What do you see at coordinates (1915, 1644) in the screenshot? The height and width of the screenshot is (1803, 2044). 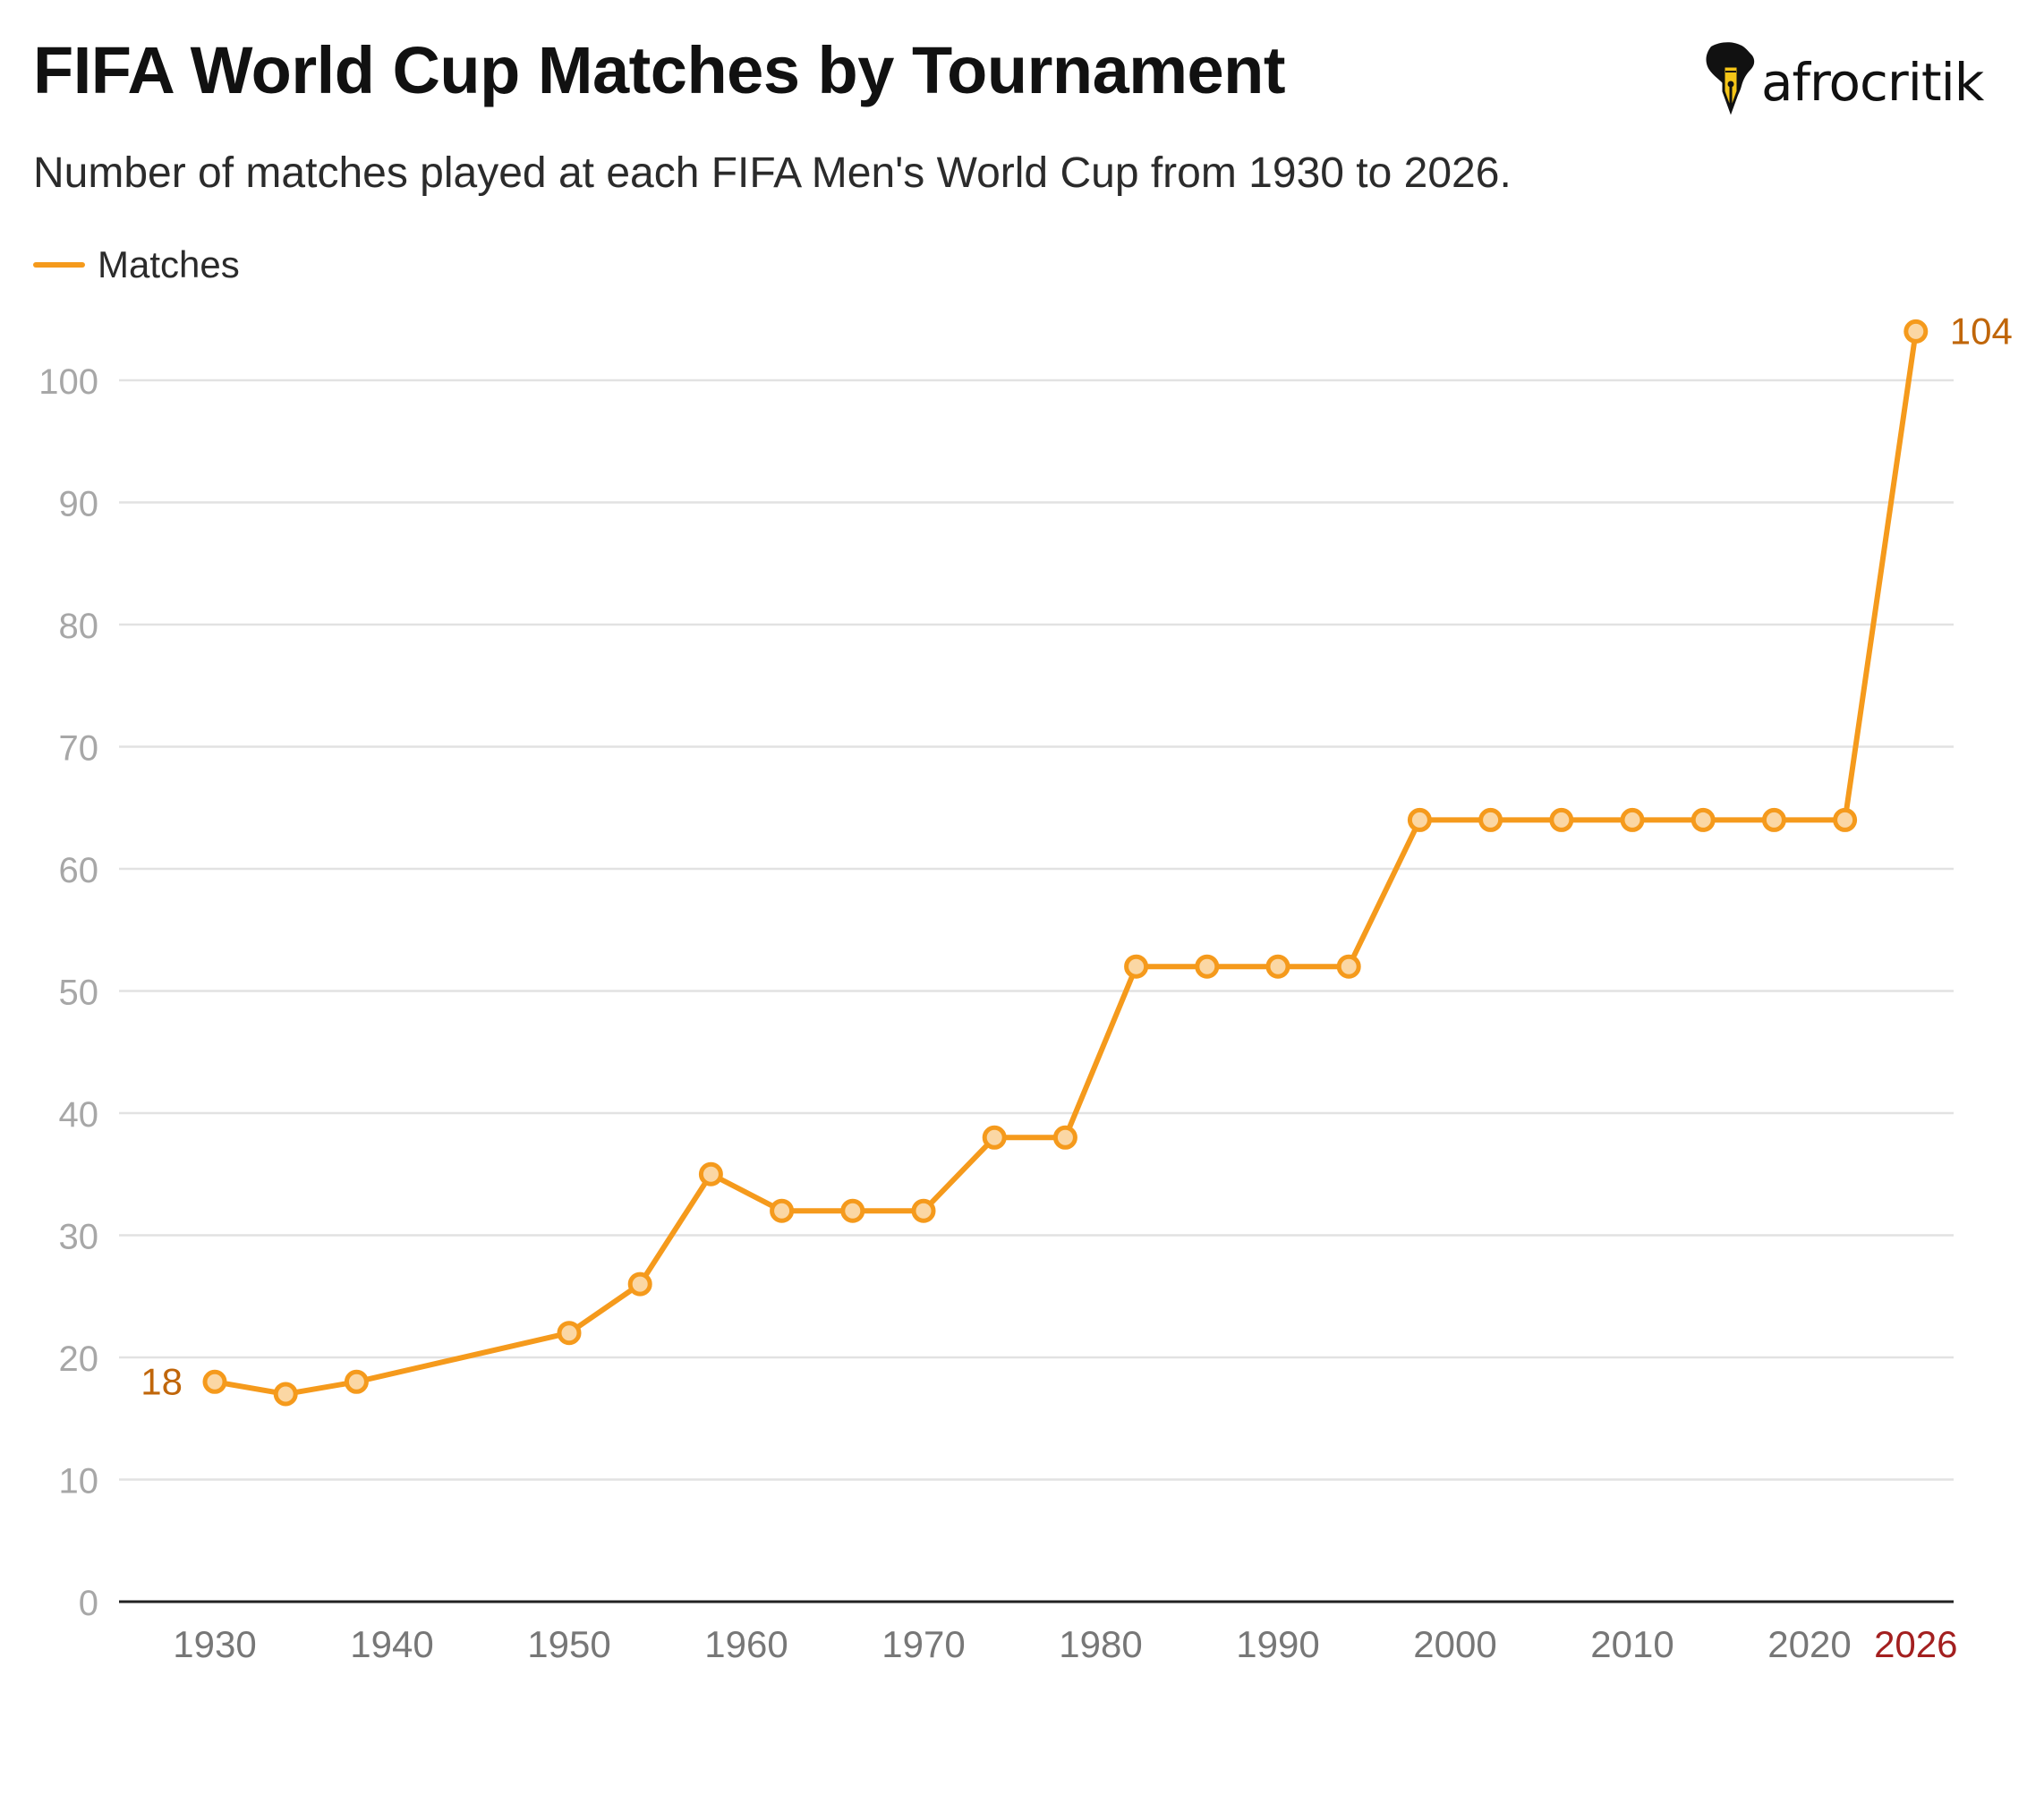 I see `x-tick-label-highlighted: 2026` at bounding box center [1915, 1644].